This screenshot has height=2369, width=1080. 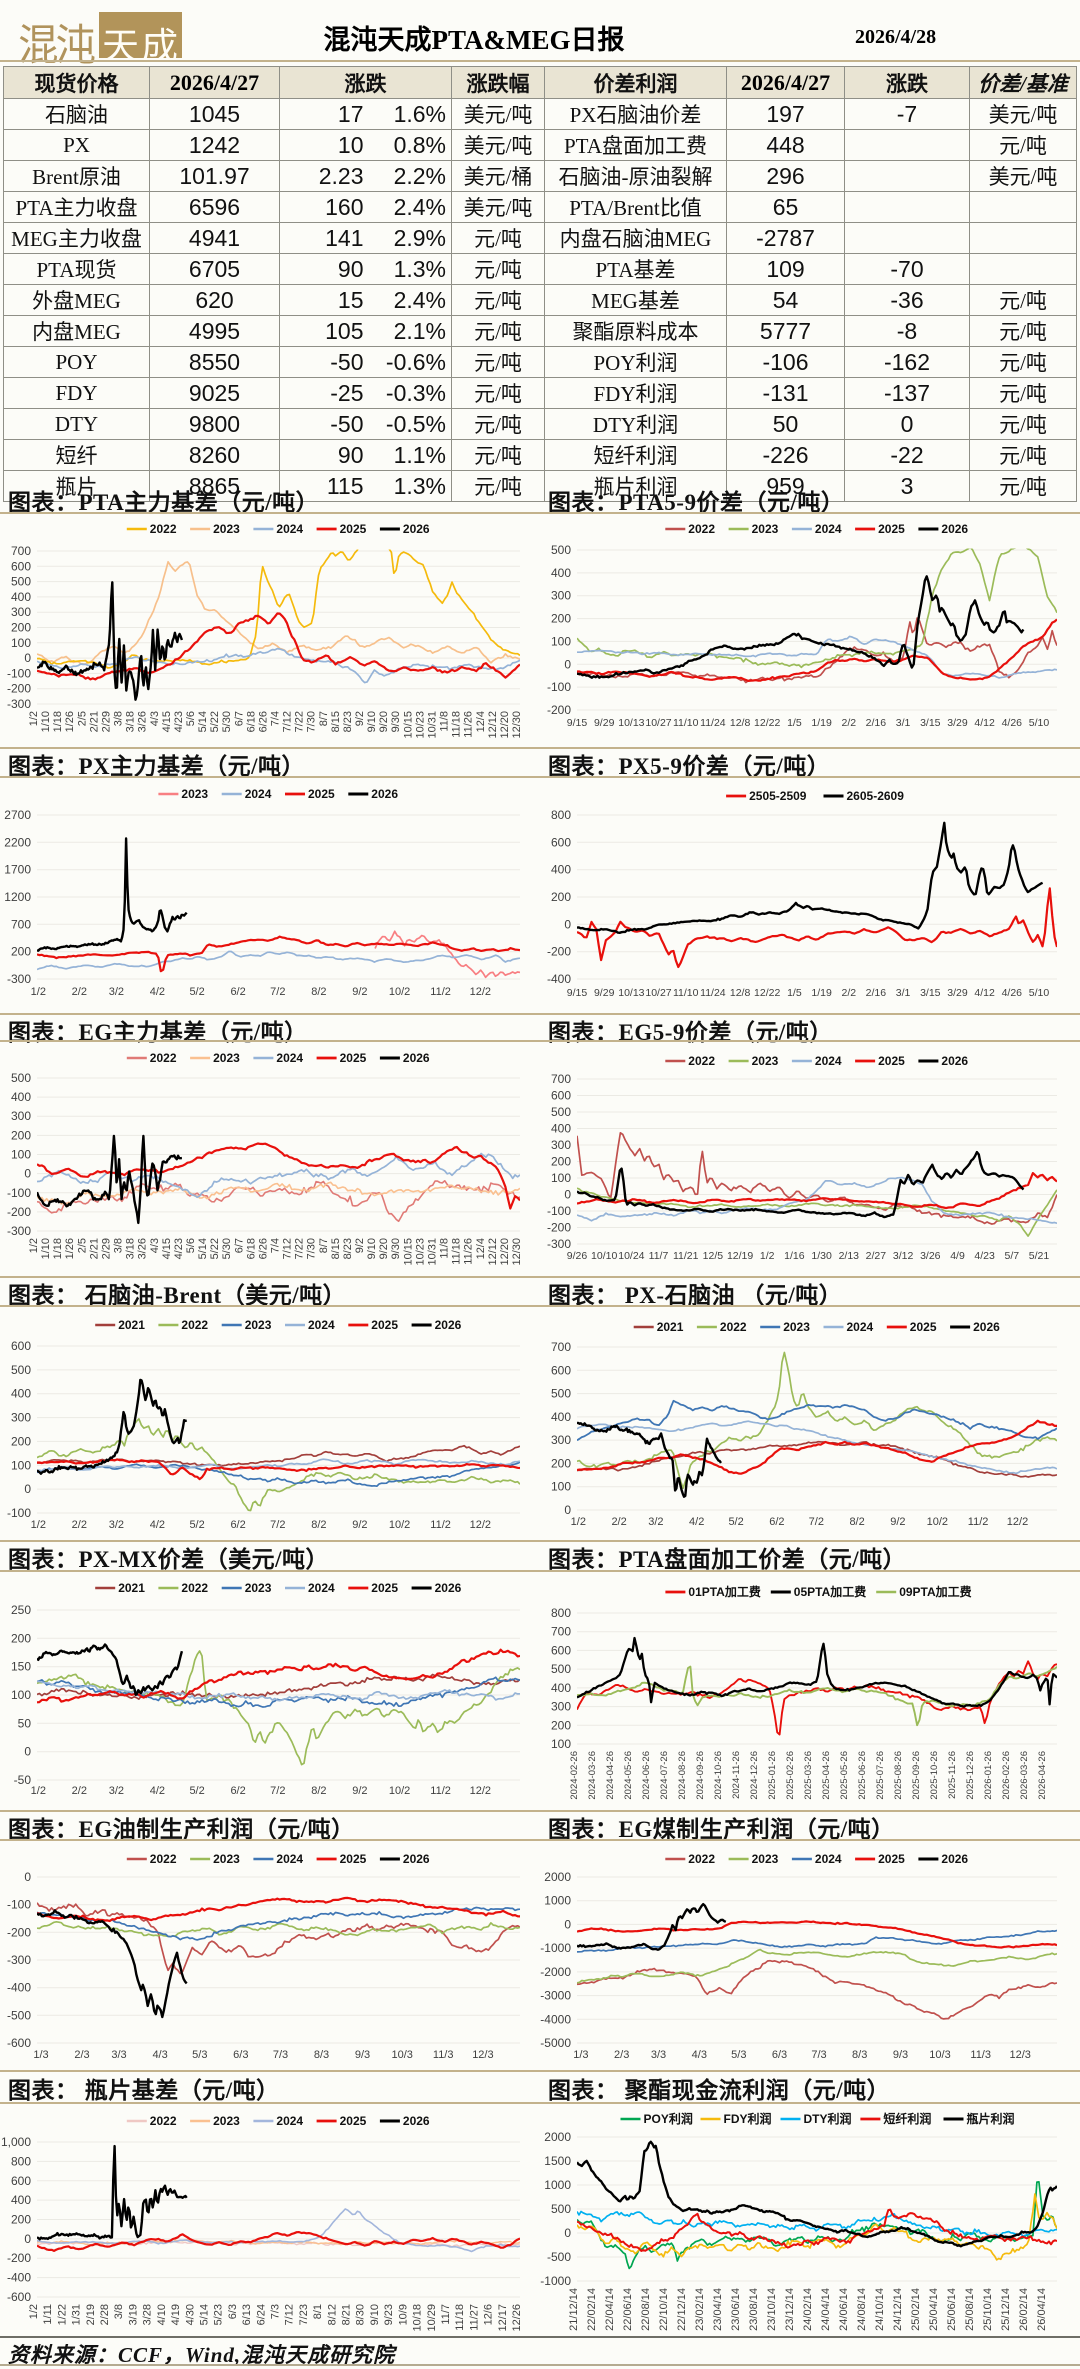 What do you see at coordinates (794, 723) in the screenshot?
I see `svg-text: 1/5` at bounding box center [794, 723].